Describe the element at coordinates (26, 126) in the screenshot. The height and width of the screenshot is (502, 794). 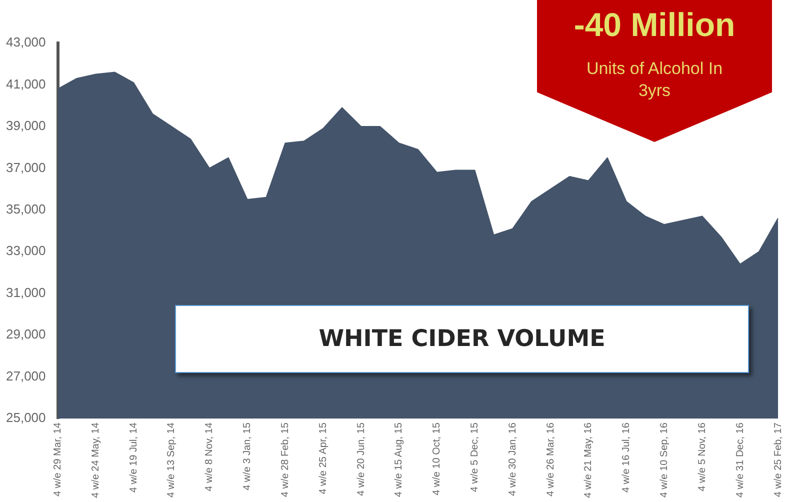
I see `y-tick-label: 39,000` at that location.